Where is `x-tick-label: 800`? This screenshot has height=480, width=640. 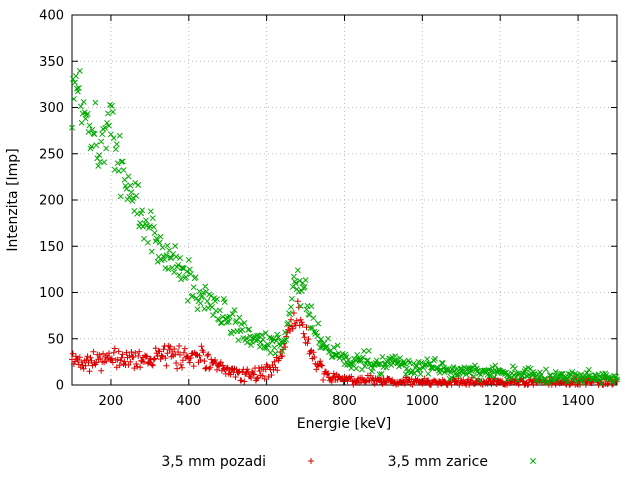 x-tick-label: 800 is located at coordinates (344, 401).